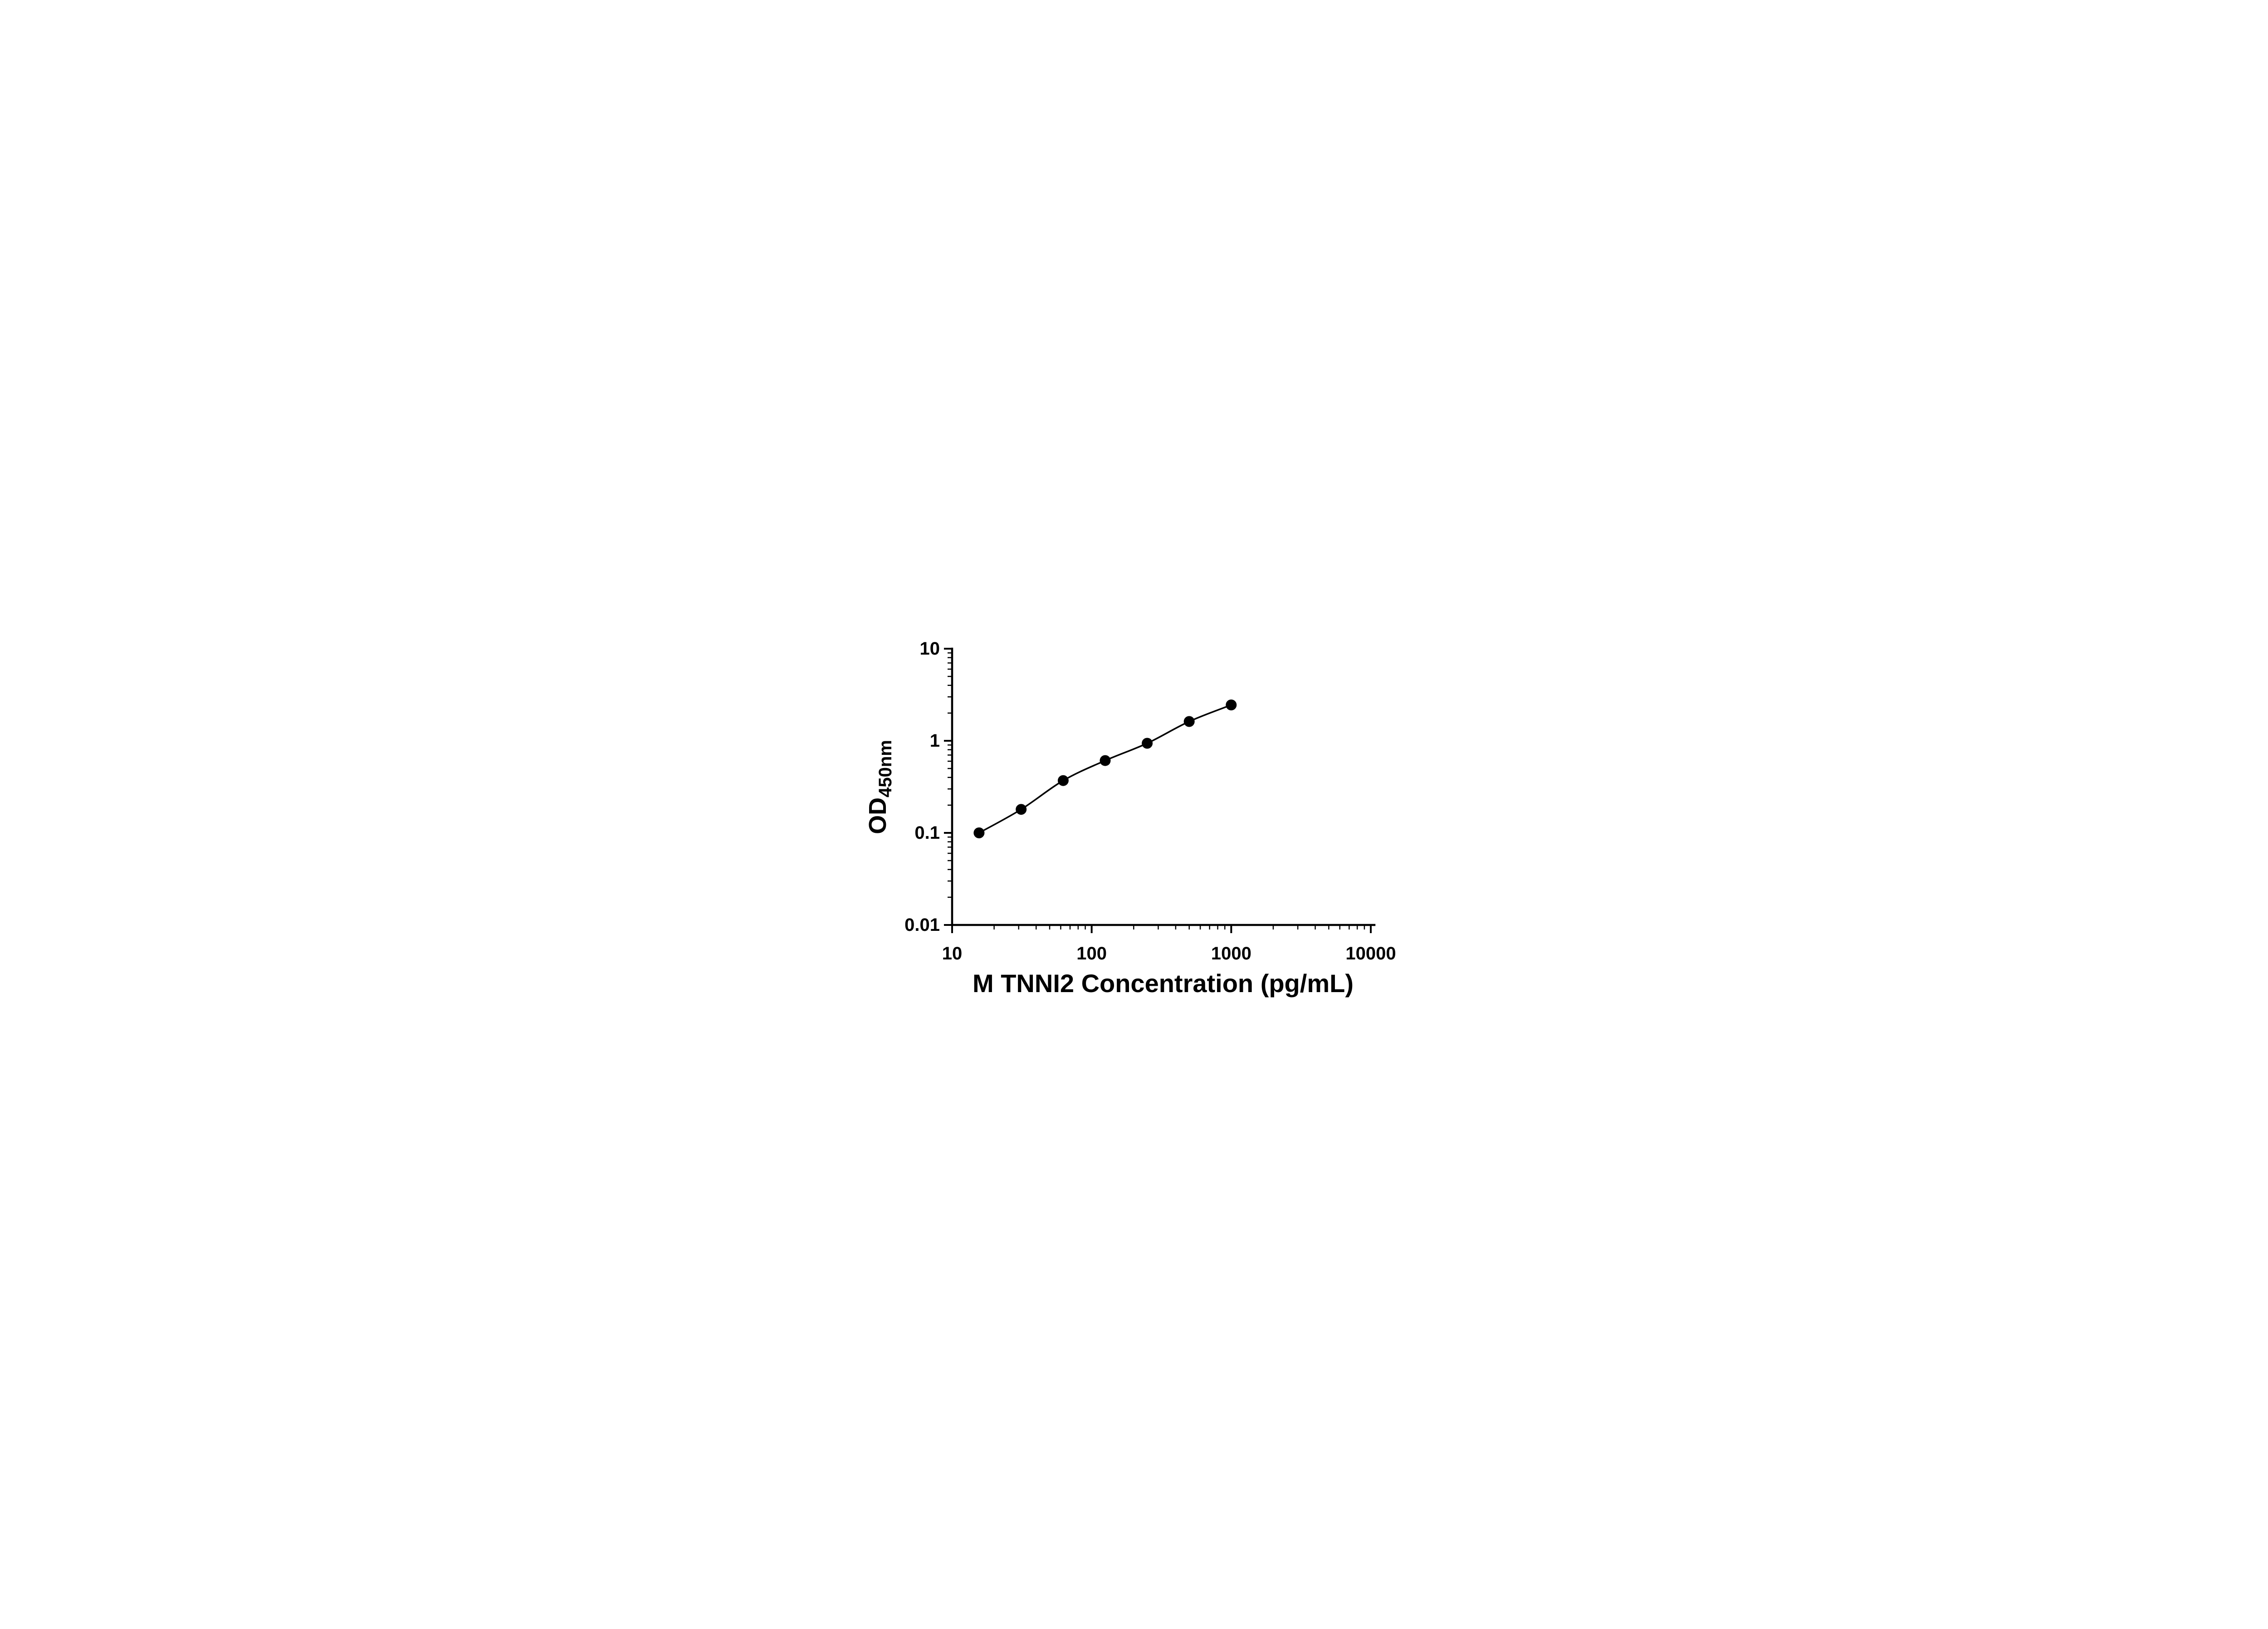  I want to click on axis-spine, so click(1163, 786).